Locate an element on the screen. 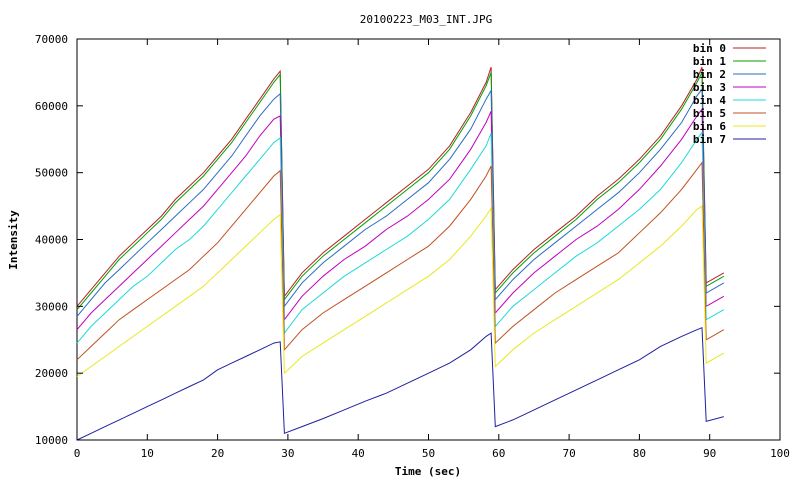 This screenshot has width=800, height=480. x-tick-label: 50 is located at coordinates (428, 453).